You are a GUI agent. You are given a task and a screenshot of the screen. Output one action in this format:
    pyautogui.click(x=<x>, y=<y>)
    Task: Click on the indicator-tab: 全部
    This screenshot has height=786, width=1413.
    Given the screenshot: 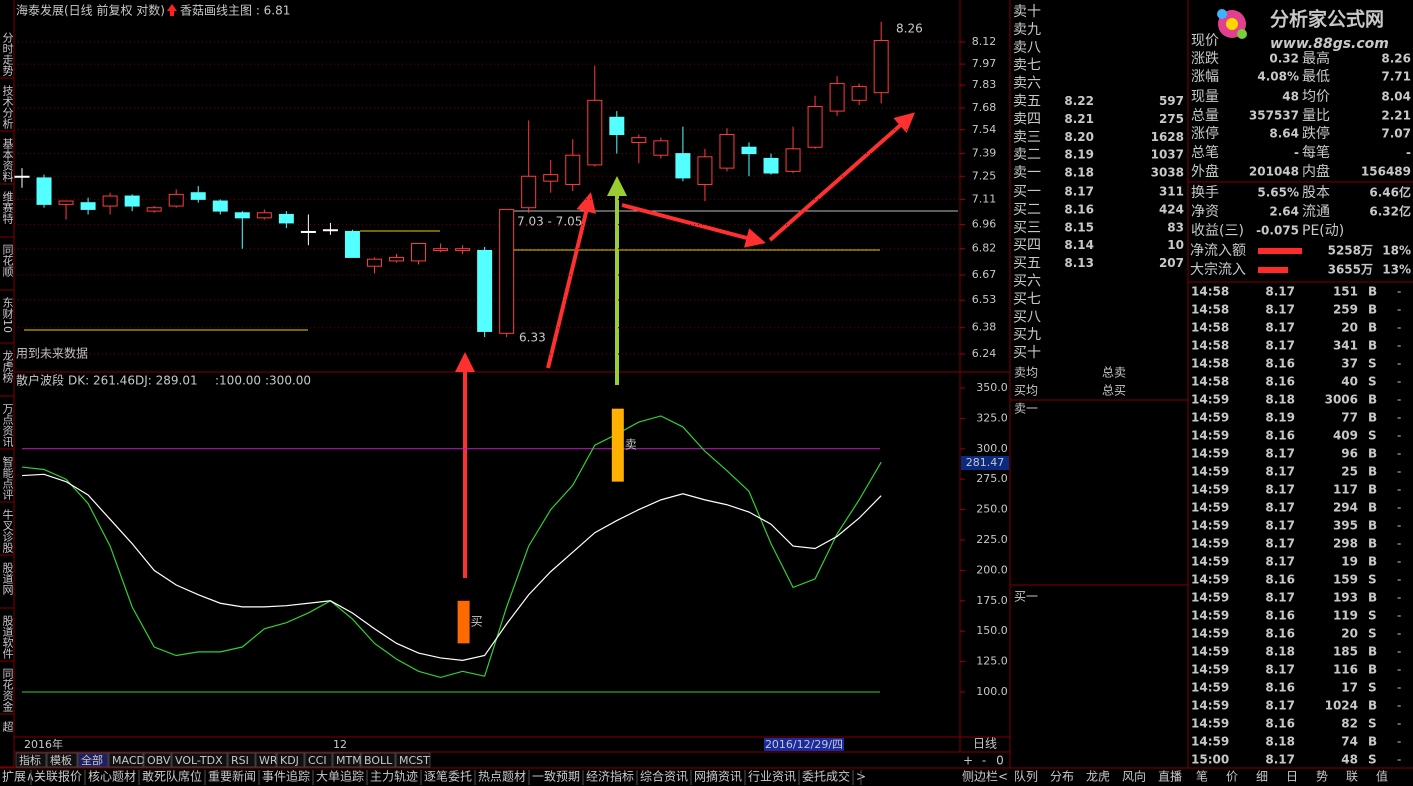 What is the action you would take?
    pyautogui.click(x=92, y=760)
    